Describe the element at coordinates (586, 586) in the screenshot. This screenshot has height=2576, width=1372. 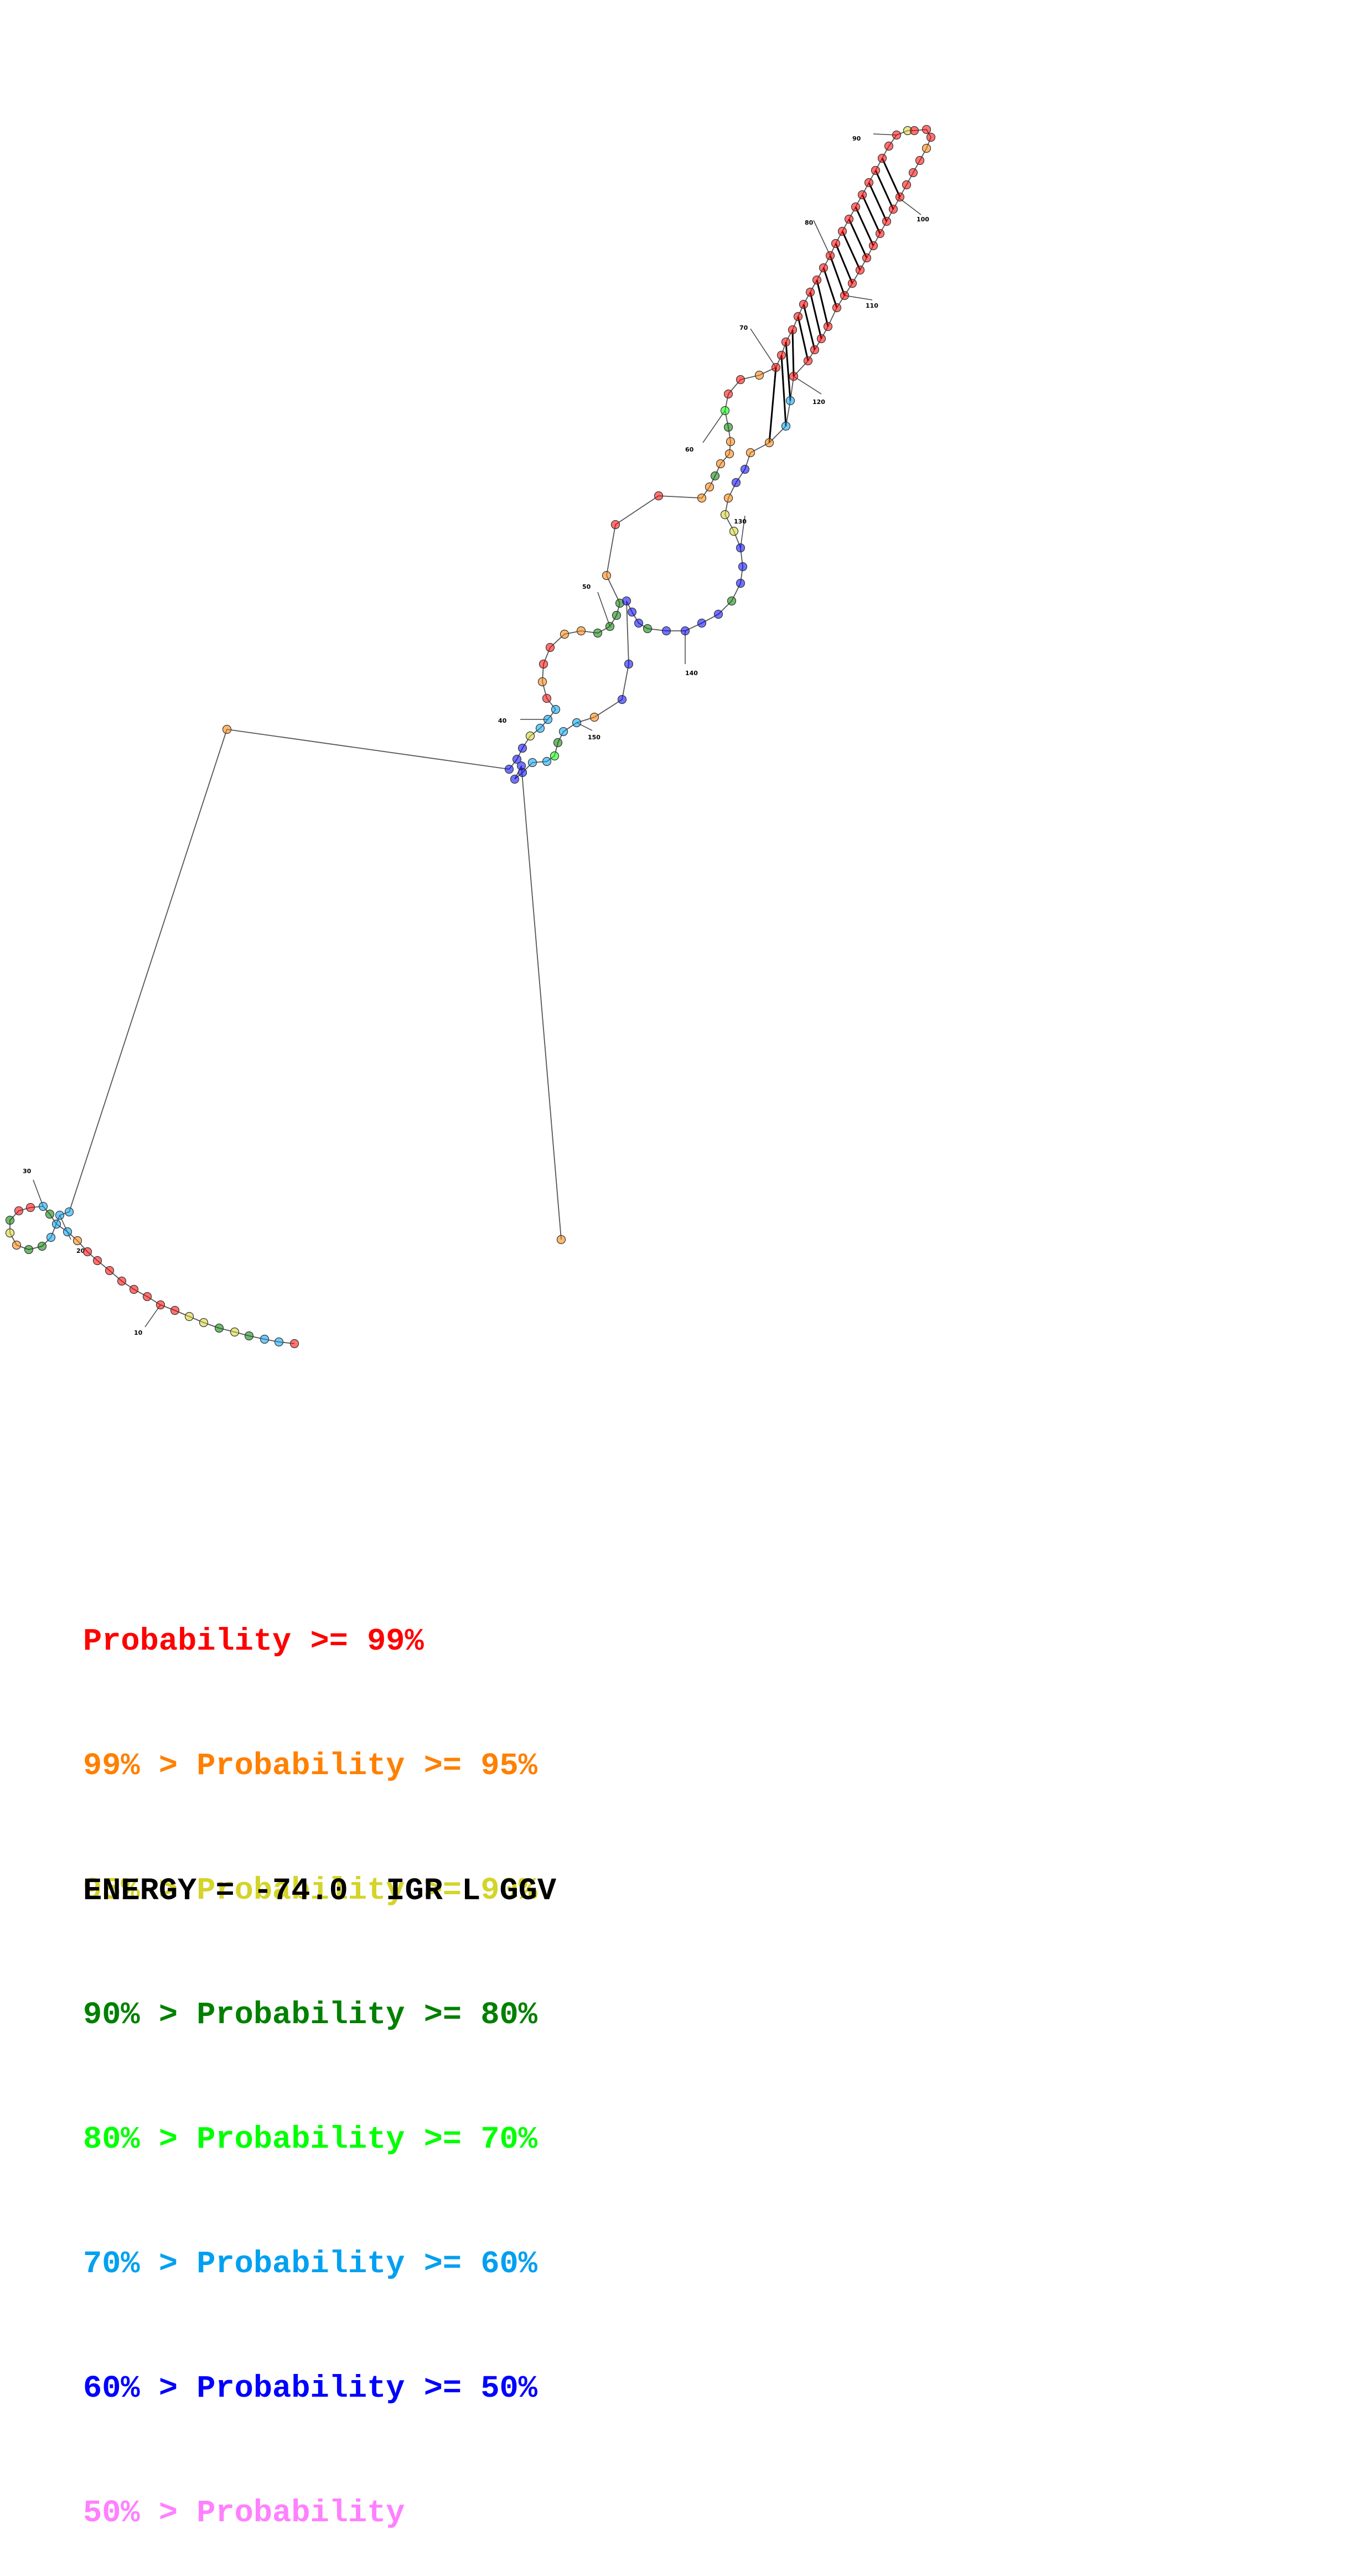
I see `tick-label-50: 50` at that location.